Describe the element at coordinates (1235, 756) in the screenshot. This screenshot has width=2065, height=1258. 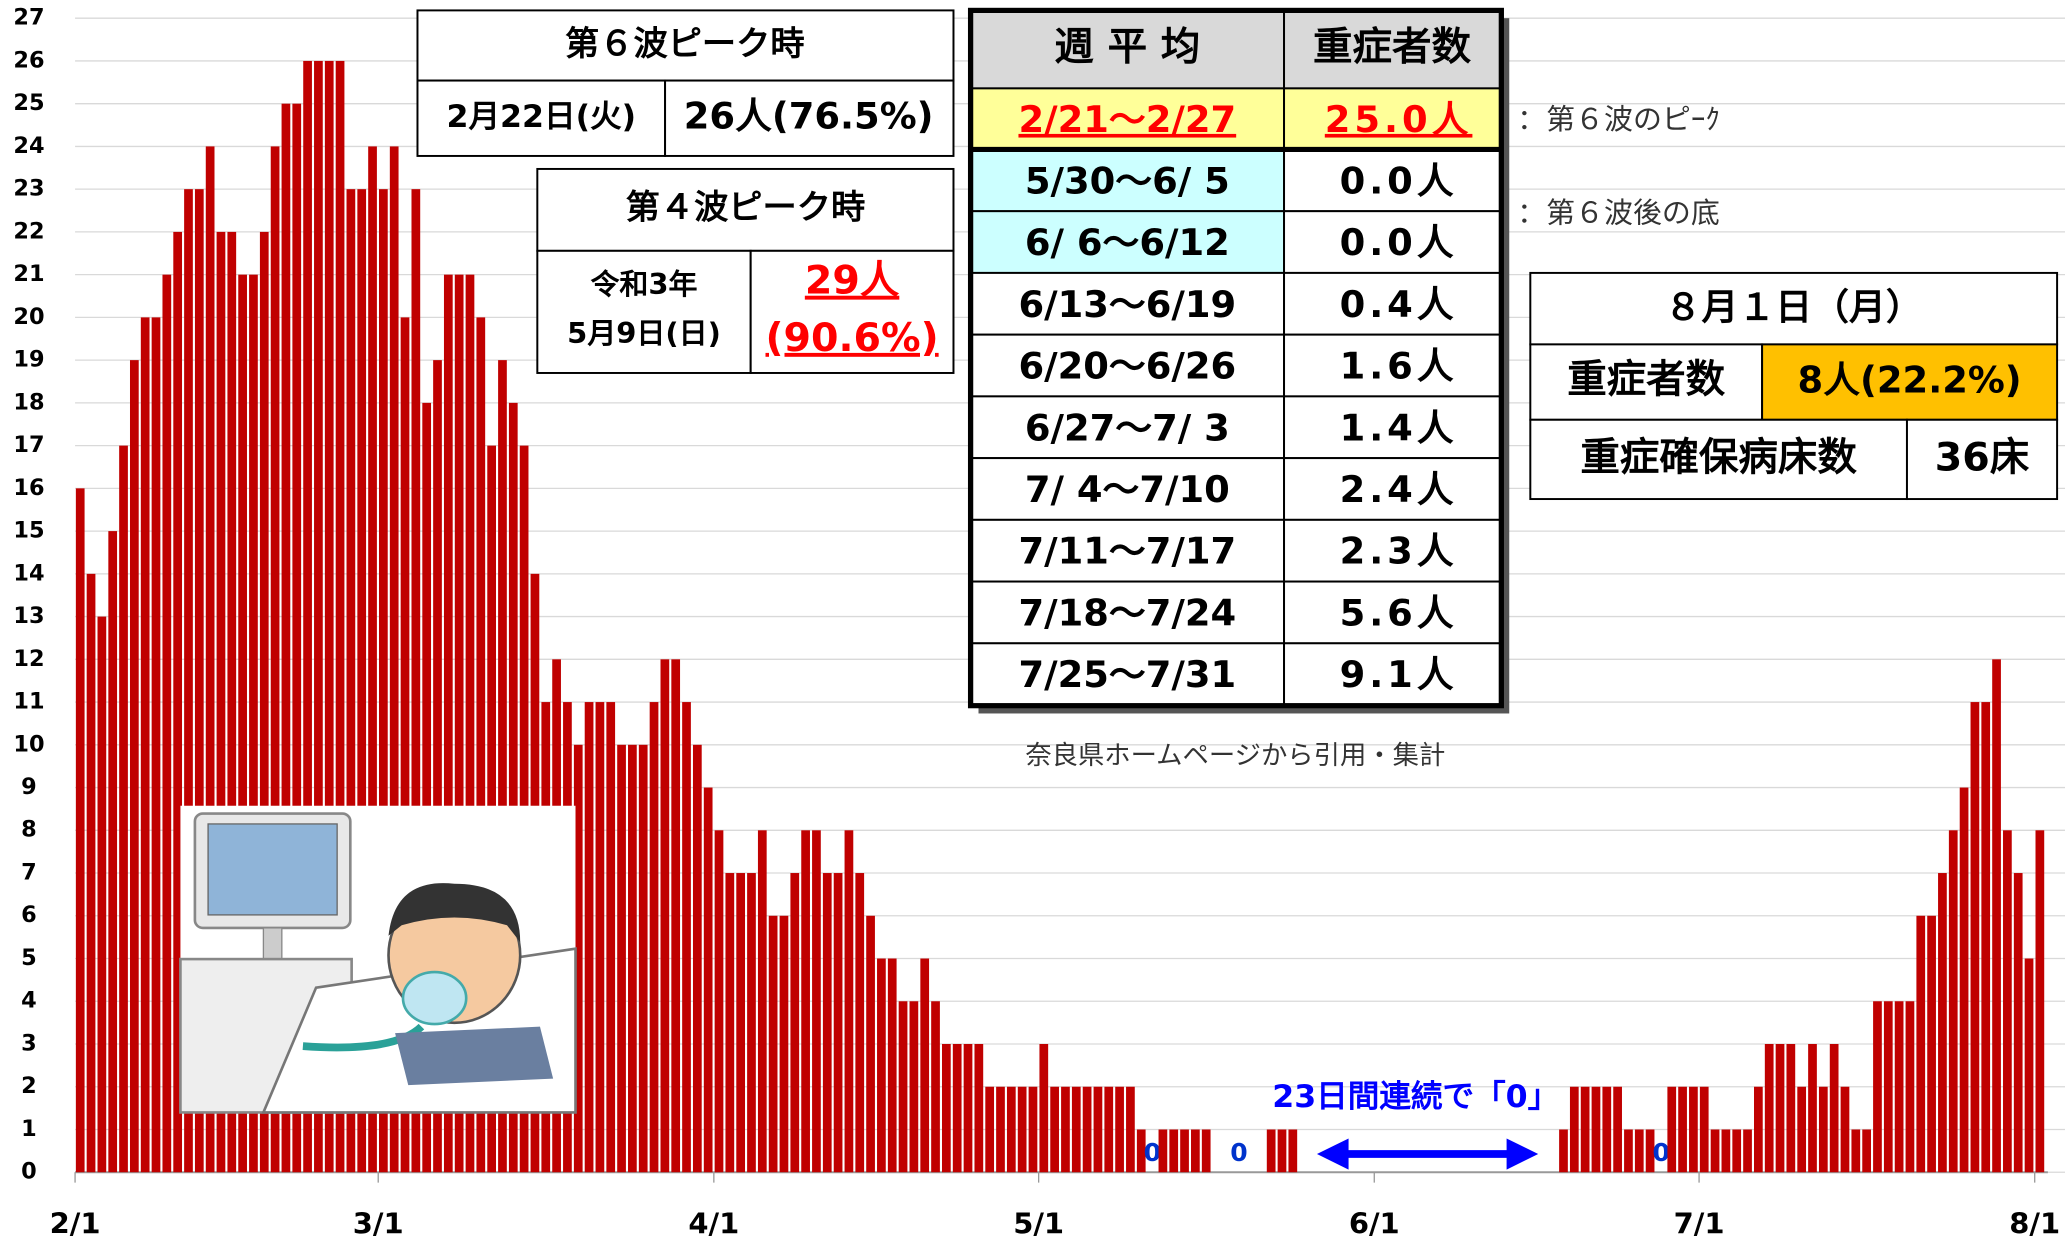
I see `source: 奈良県ホームページから引用・集計` at that location.